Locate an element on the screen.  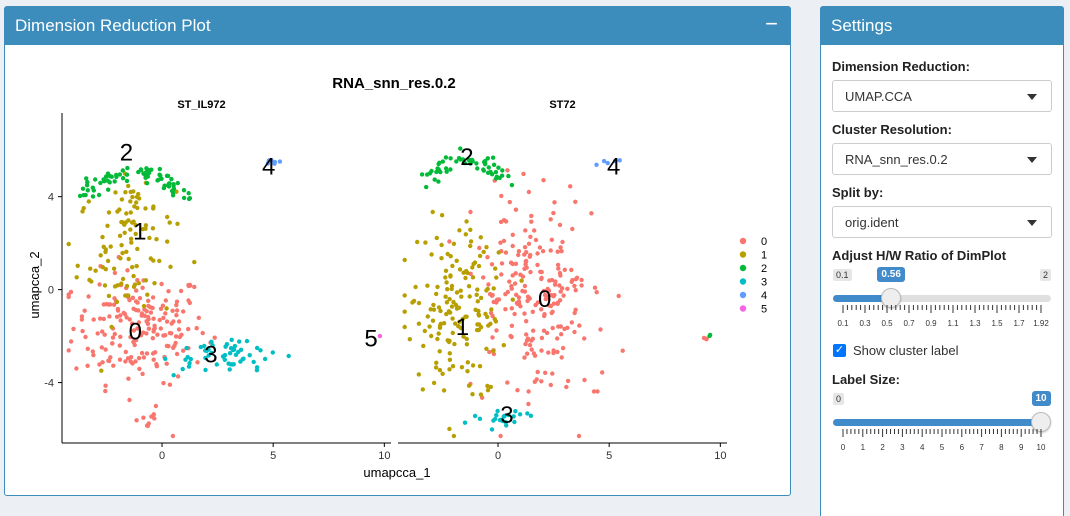
facet-title: ST_IL972 is located at coordinates (201, 105).